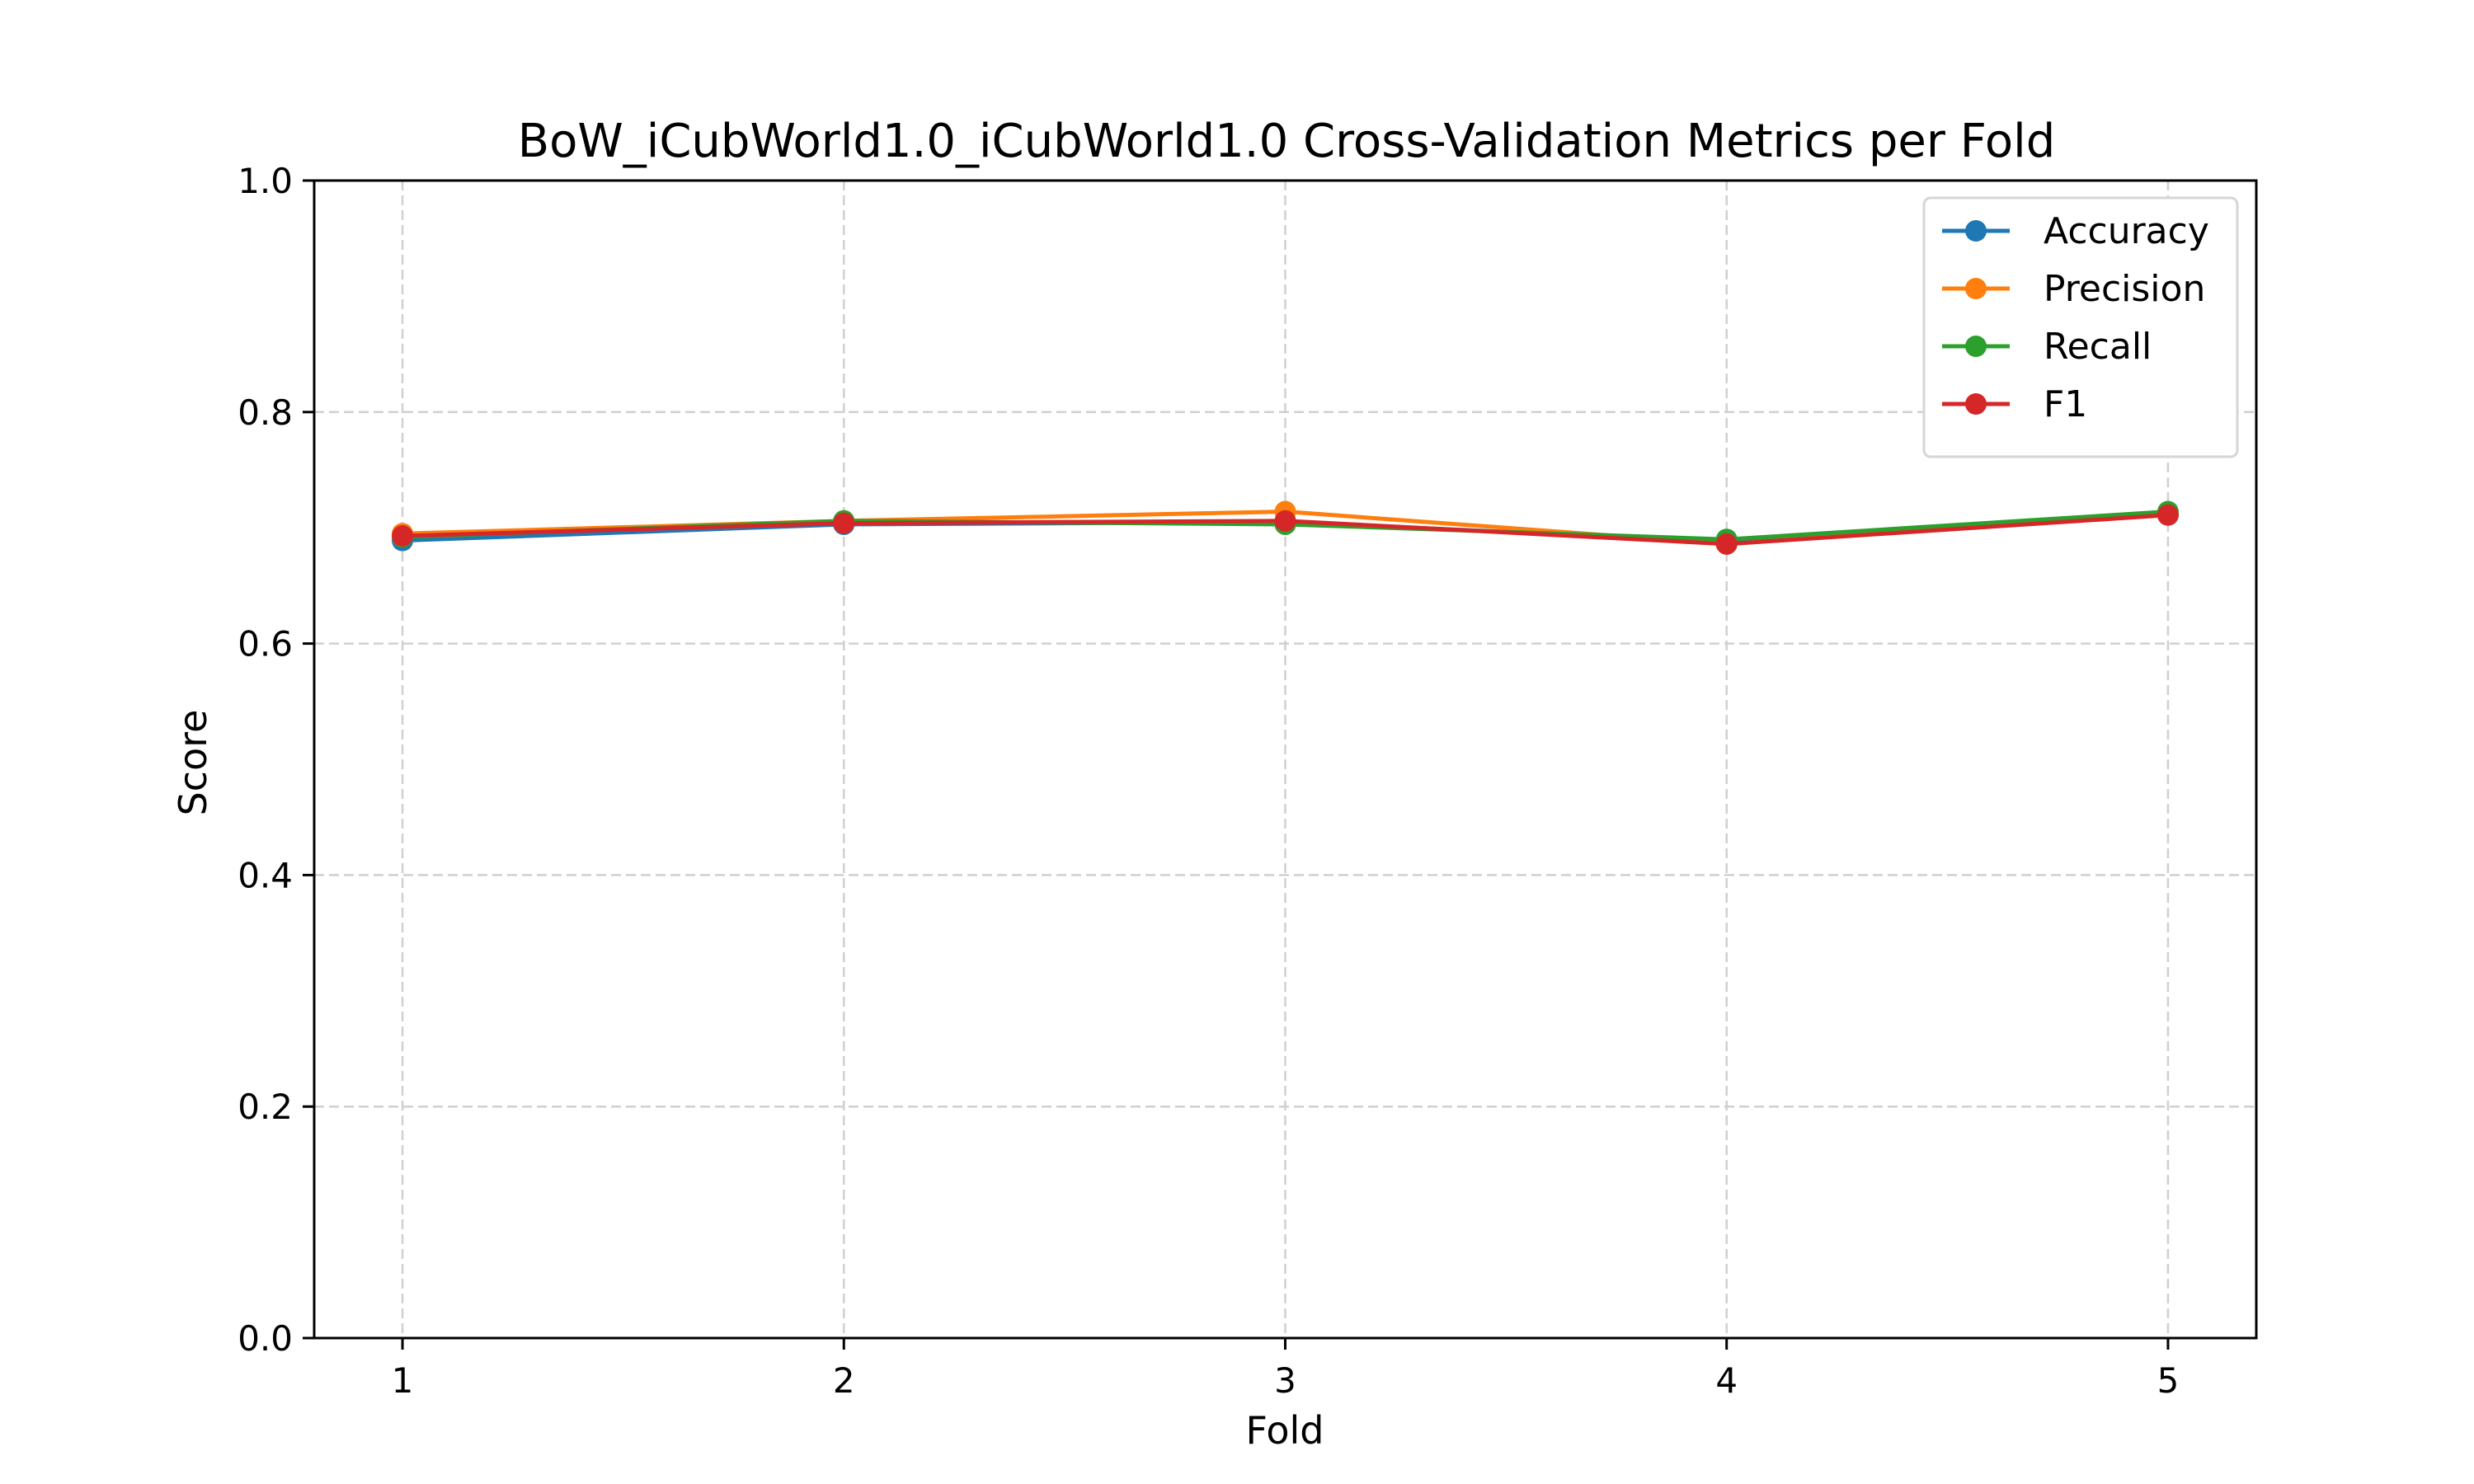 Image resolution: width=2474 pixels, height=1484 pixels. I want to click on series-layer, so click(1285, 527).